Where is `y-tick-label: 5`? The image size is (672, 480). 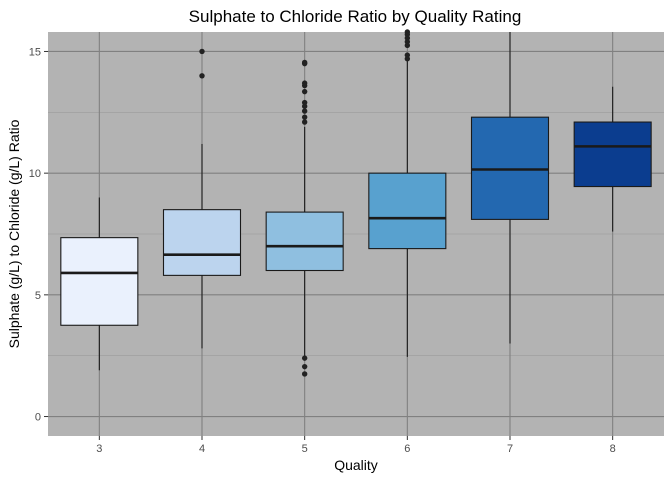
y-tick-label: 5 is located at coordinates (38, 296).